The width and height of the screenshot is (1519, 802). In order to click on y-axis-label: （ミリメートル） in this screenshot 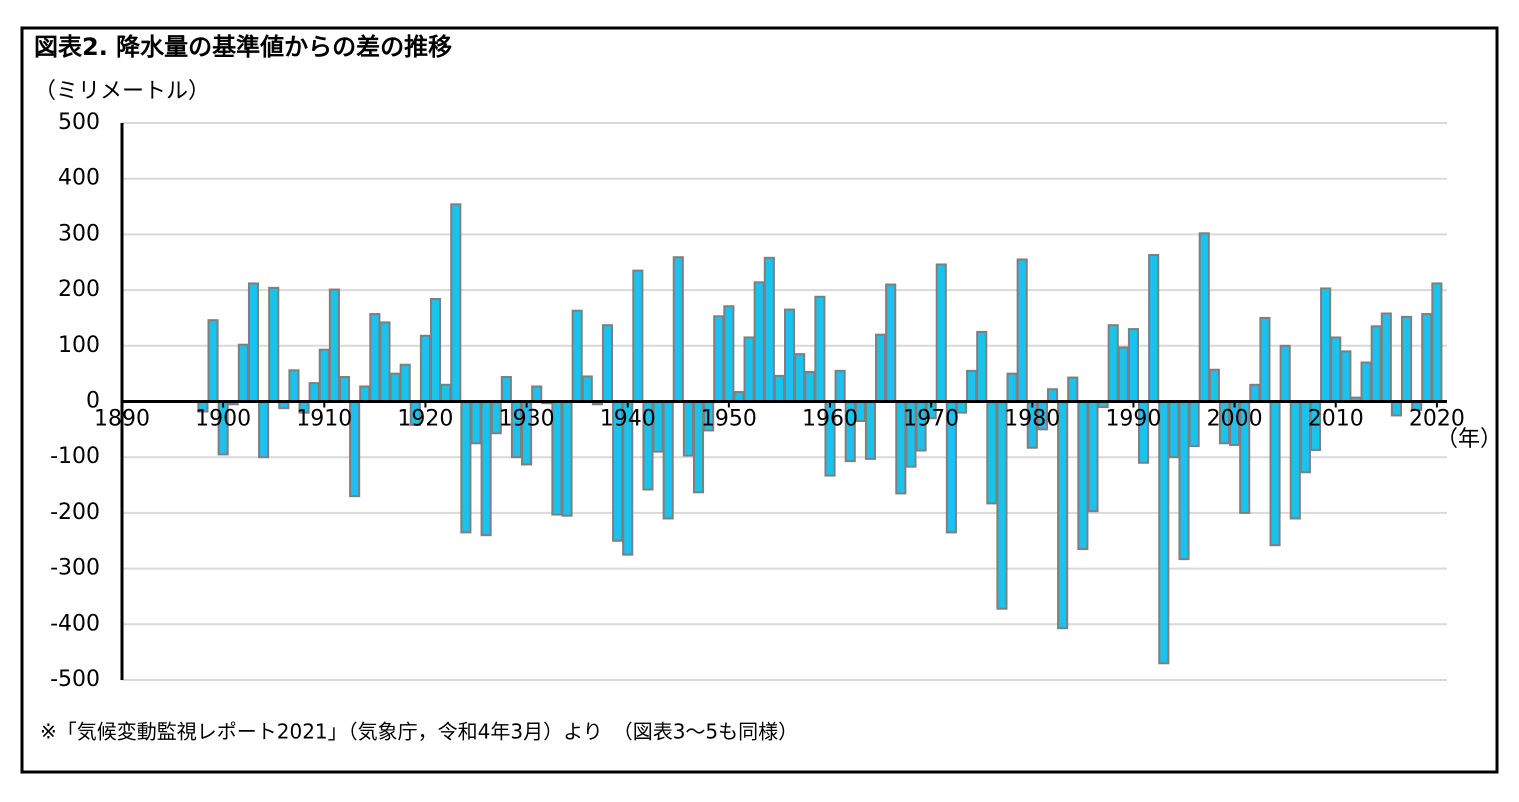, I will do `click(122, 91)`.